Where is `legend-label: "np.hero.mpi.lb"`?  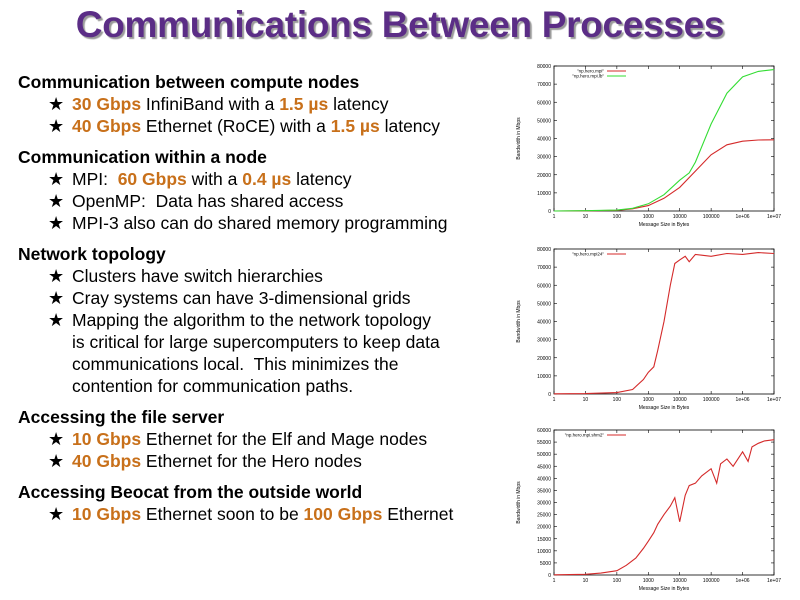
legend-label: "np.hero.mpi.lb" is located at coordinates (588, 76).